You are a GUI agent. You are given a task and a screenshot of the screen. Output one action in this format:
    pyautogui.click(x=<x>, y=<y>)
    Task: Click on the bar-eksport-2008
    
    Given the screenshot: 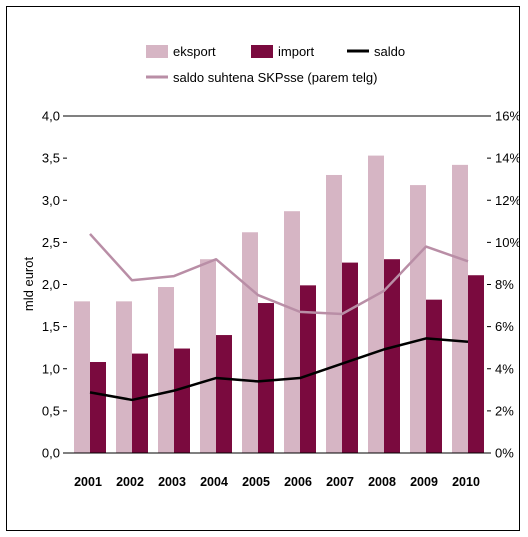 What is the action you would take?
    pyautogui.click(x=376, y=304)
    